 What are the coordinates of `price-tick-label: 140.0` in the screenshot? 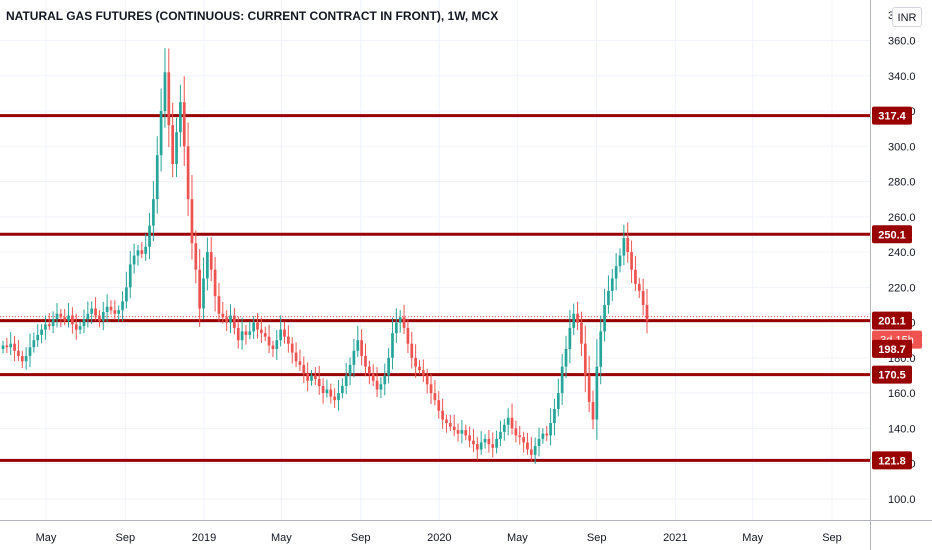 It's located at (902, 429).